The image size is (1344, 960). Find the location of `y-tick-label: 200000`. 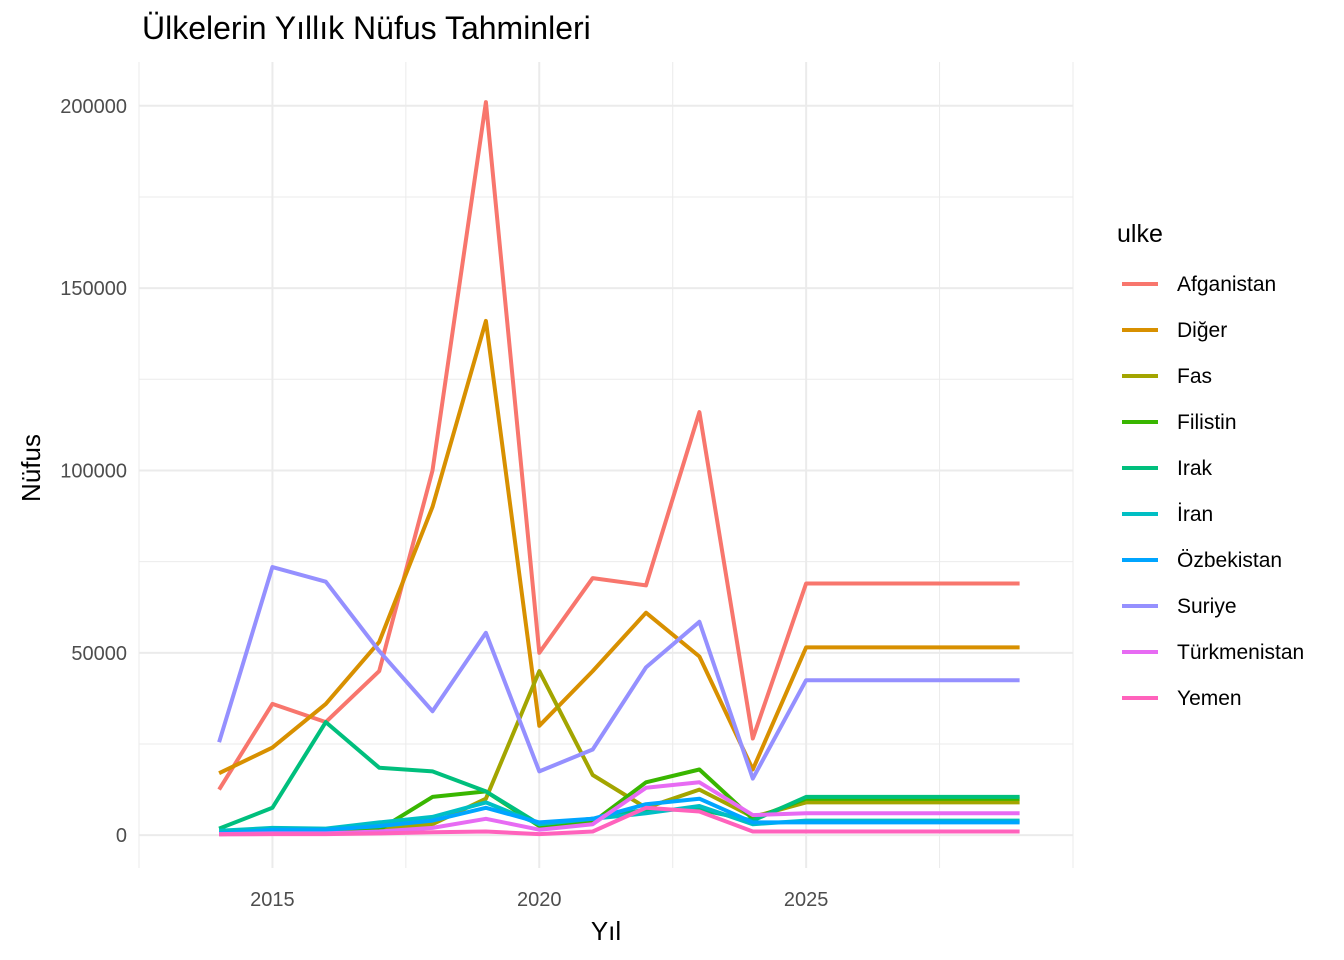

y-tick-label: 200000 is located at coordinates (93, 107).